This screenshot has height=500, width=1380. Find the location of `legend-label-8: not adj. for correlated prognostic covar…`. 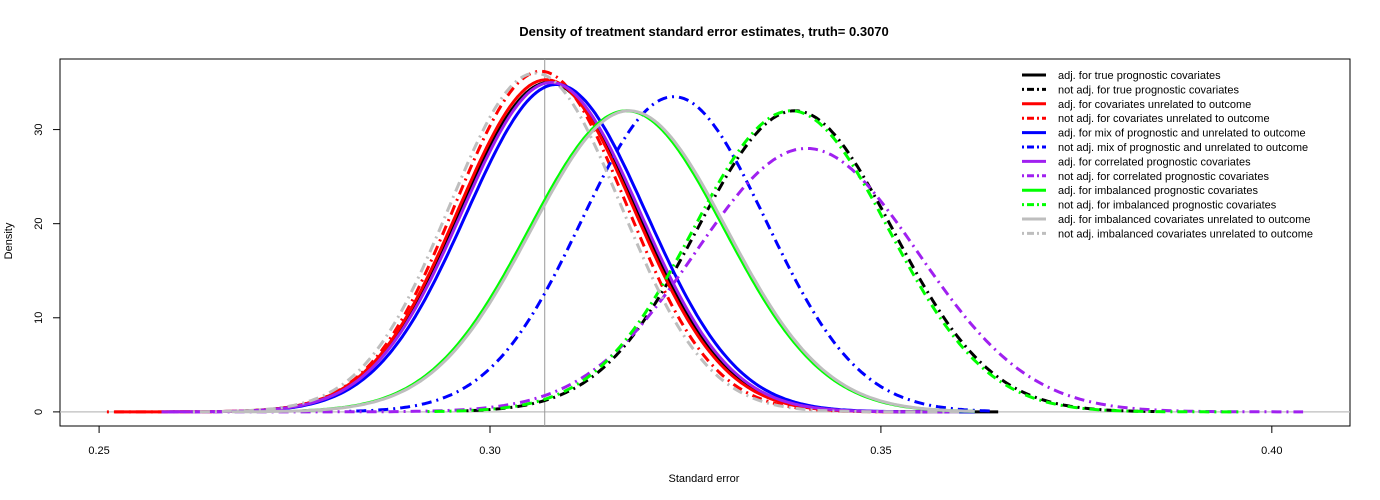

legend-label-8: not adj. for correlated prognostic covar… is located at coordinates (1163, 177).